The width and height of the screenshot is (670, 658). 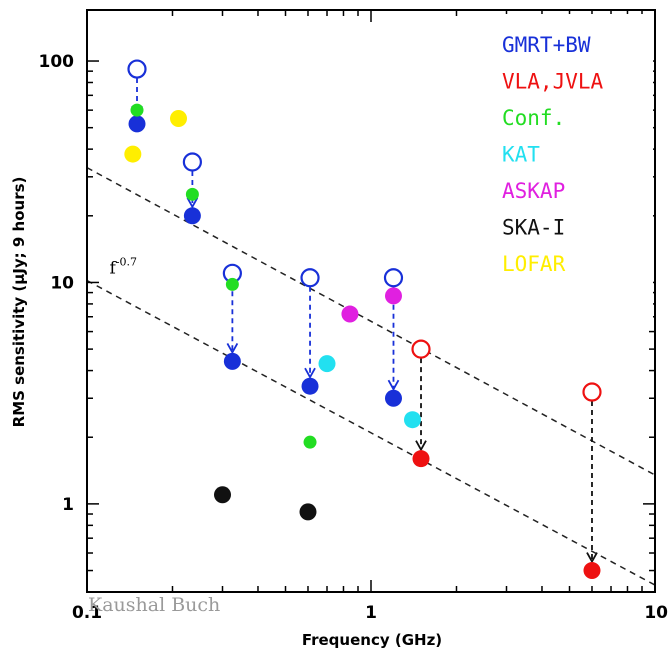 I want to click on y-axis-label: RMS sensitivity (μJy; 9 hours), so click(x=19, y=302).